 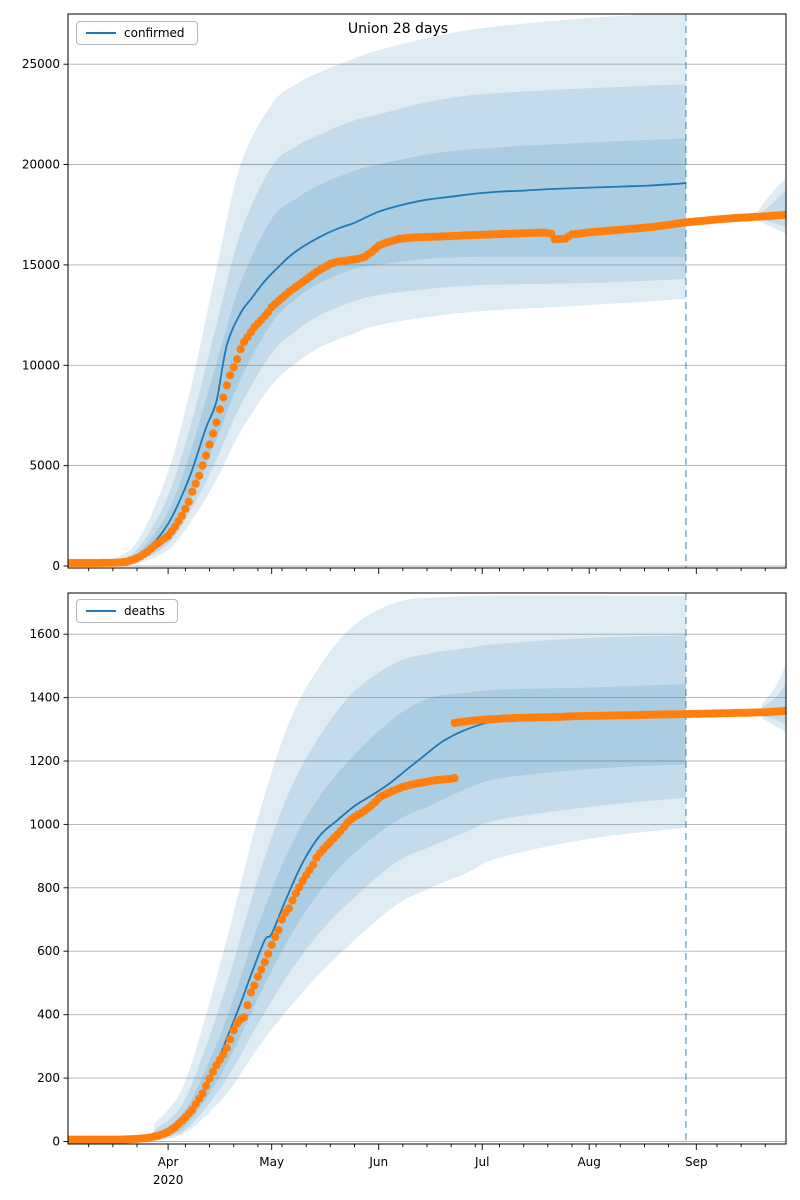 What do you see at coordinates (588, 1162) in the screenshot?
I see `svg-text: Aug` at bounding box center [588, 1162].